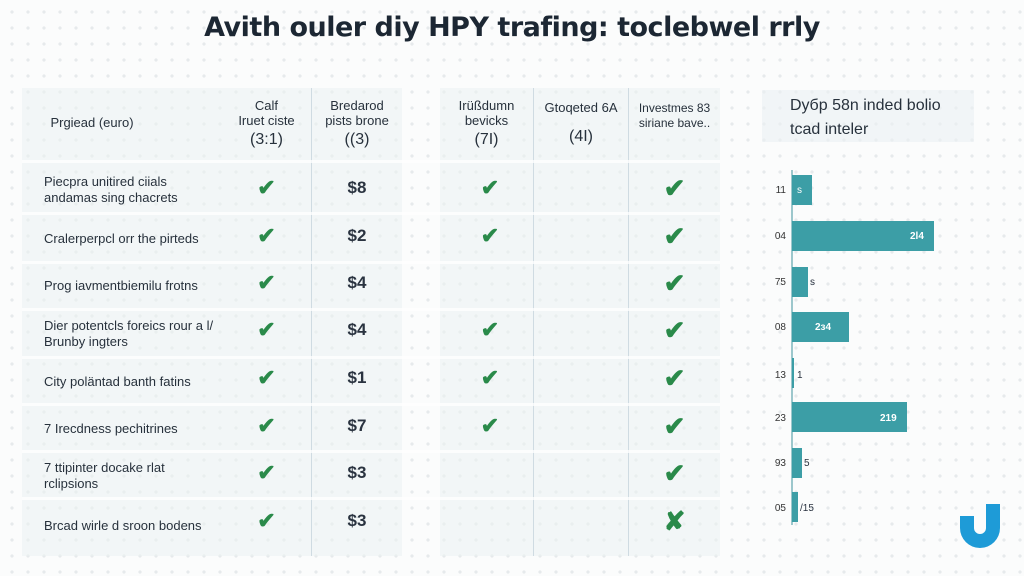  I want to click on price-value: $1, so click(357, 377).